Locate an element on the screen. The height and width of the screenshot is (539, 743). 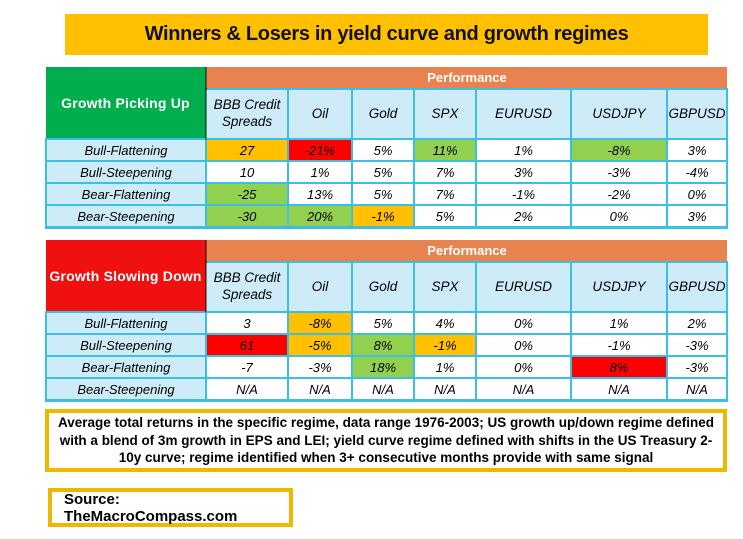
data-cell: -4% is located at coordinates (697, 172).